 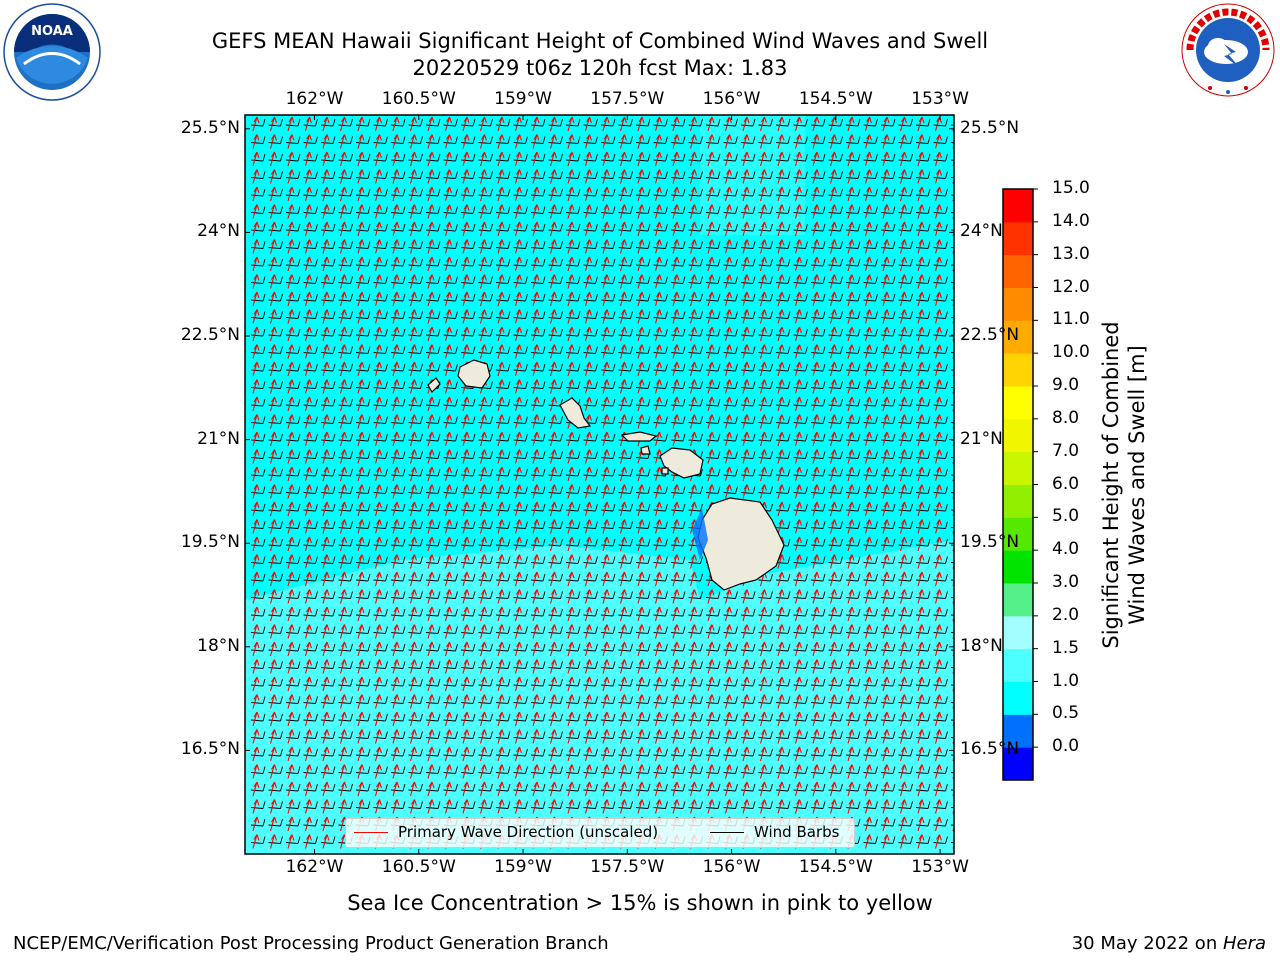 What do you see at coordinates (1066, 549) in the screenshot?
I see `colorbar-tick-label: 4.0` at bounding box center [1066, 549].